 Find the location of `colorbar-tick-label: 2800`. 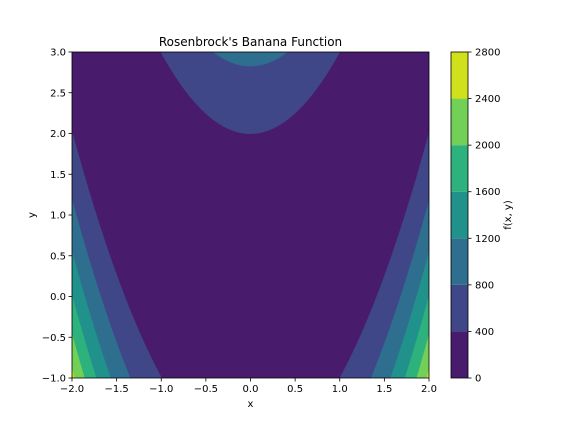

colorbar-tick-label: 2800 is located at coordinates (487, 53).